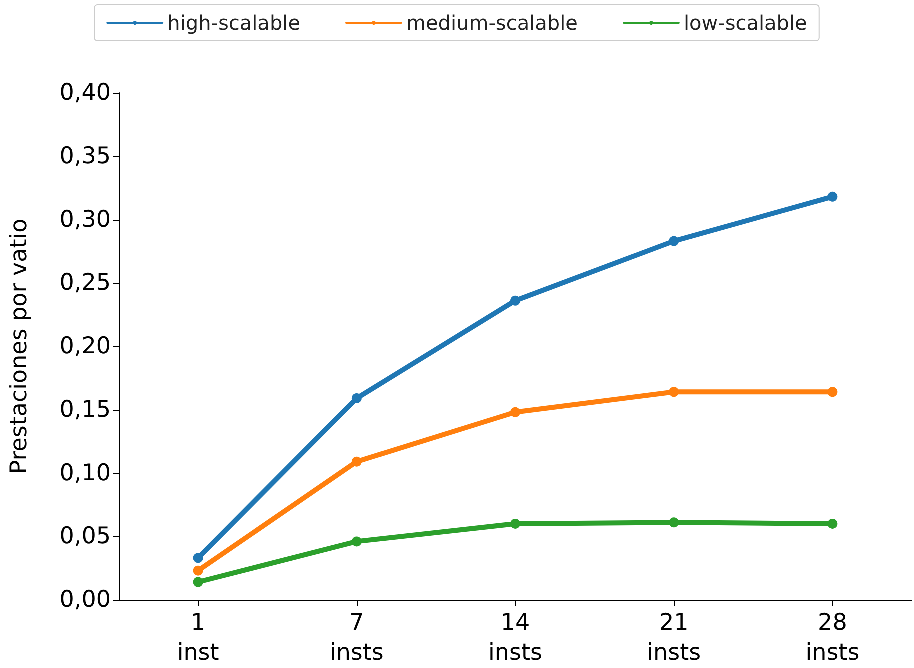 This screenshot has height=668, width=914. What do you see at coordinates (85, 600) in the screenshot?
I see `y-tick-label: 0,00` at bounding box center [85, 600].